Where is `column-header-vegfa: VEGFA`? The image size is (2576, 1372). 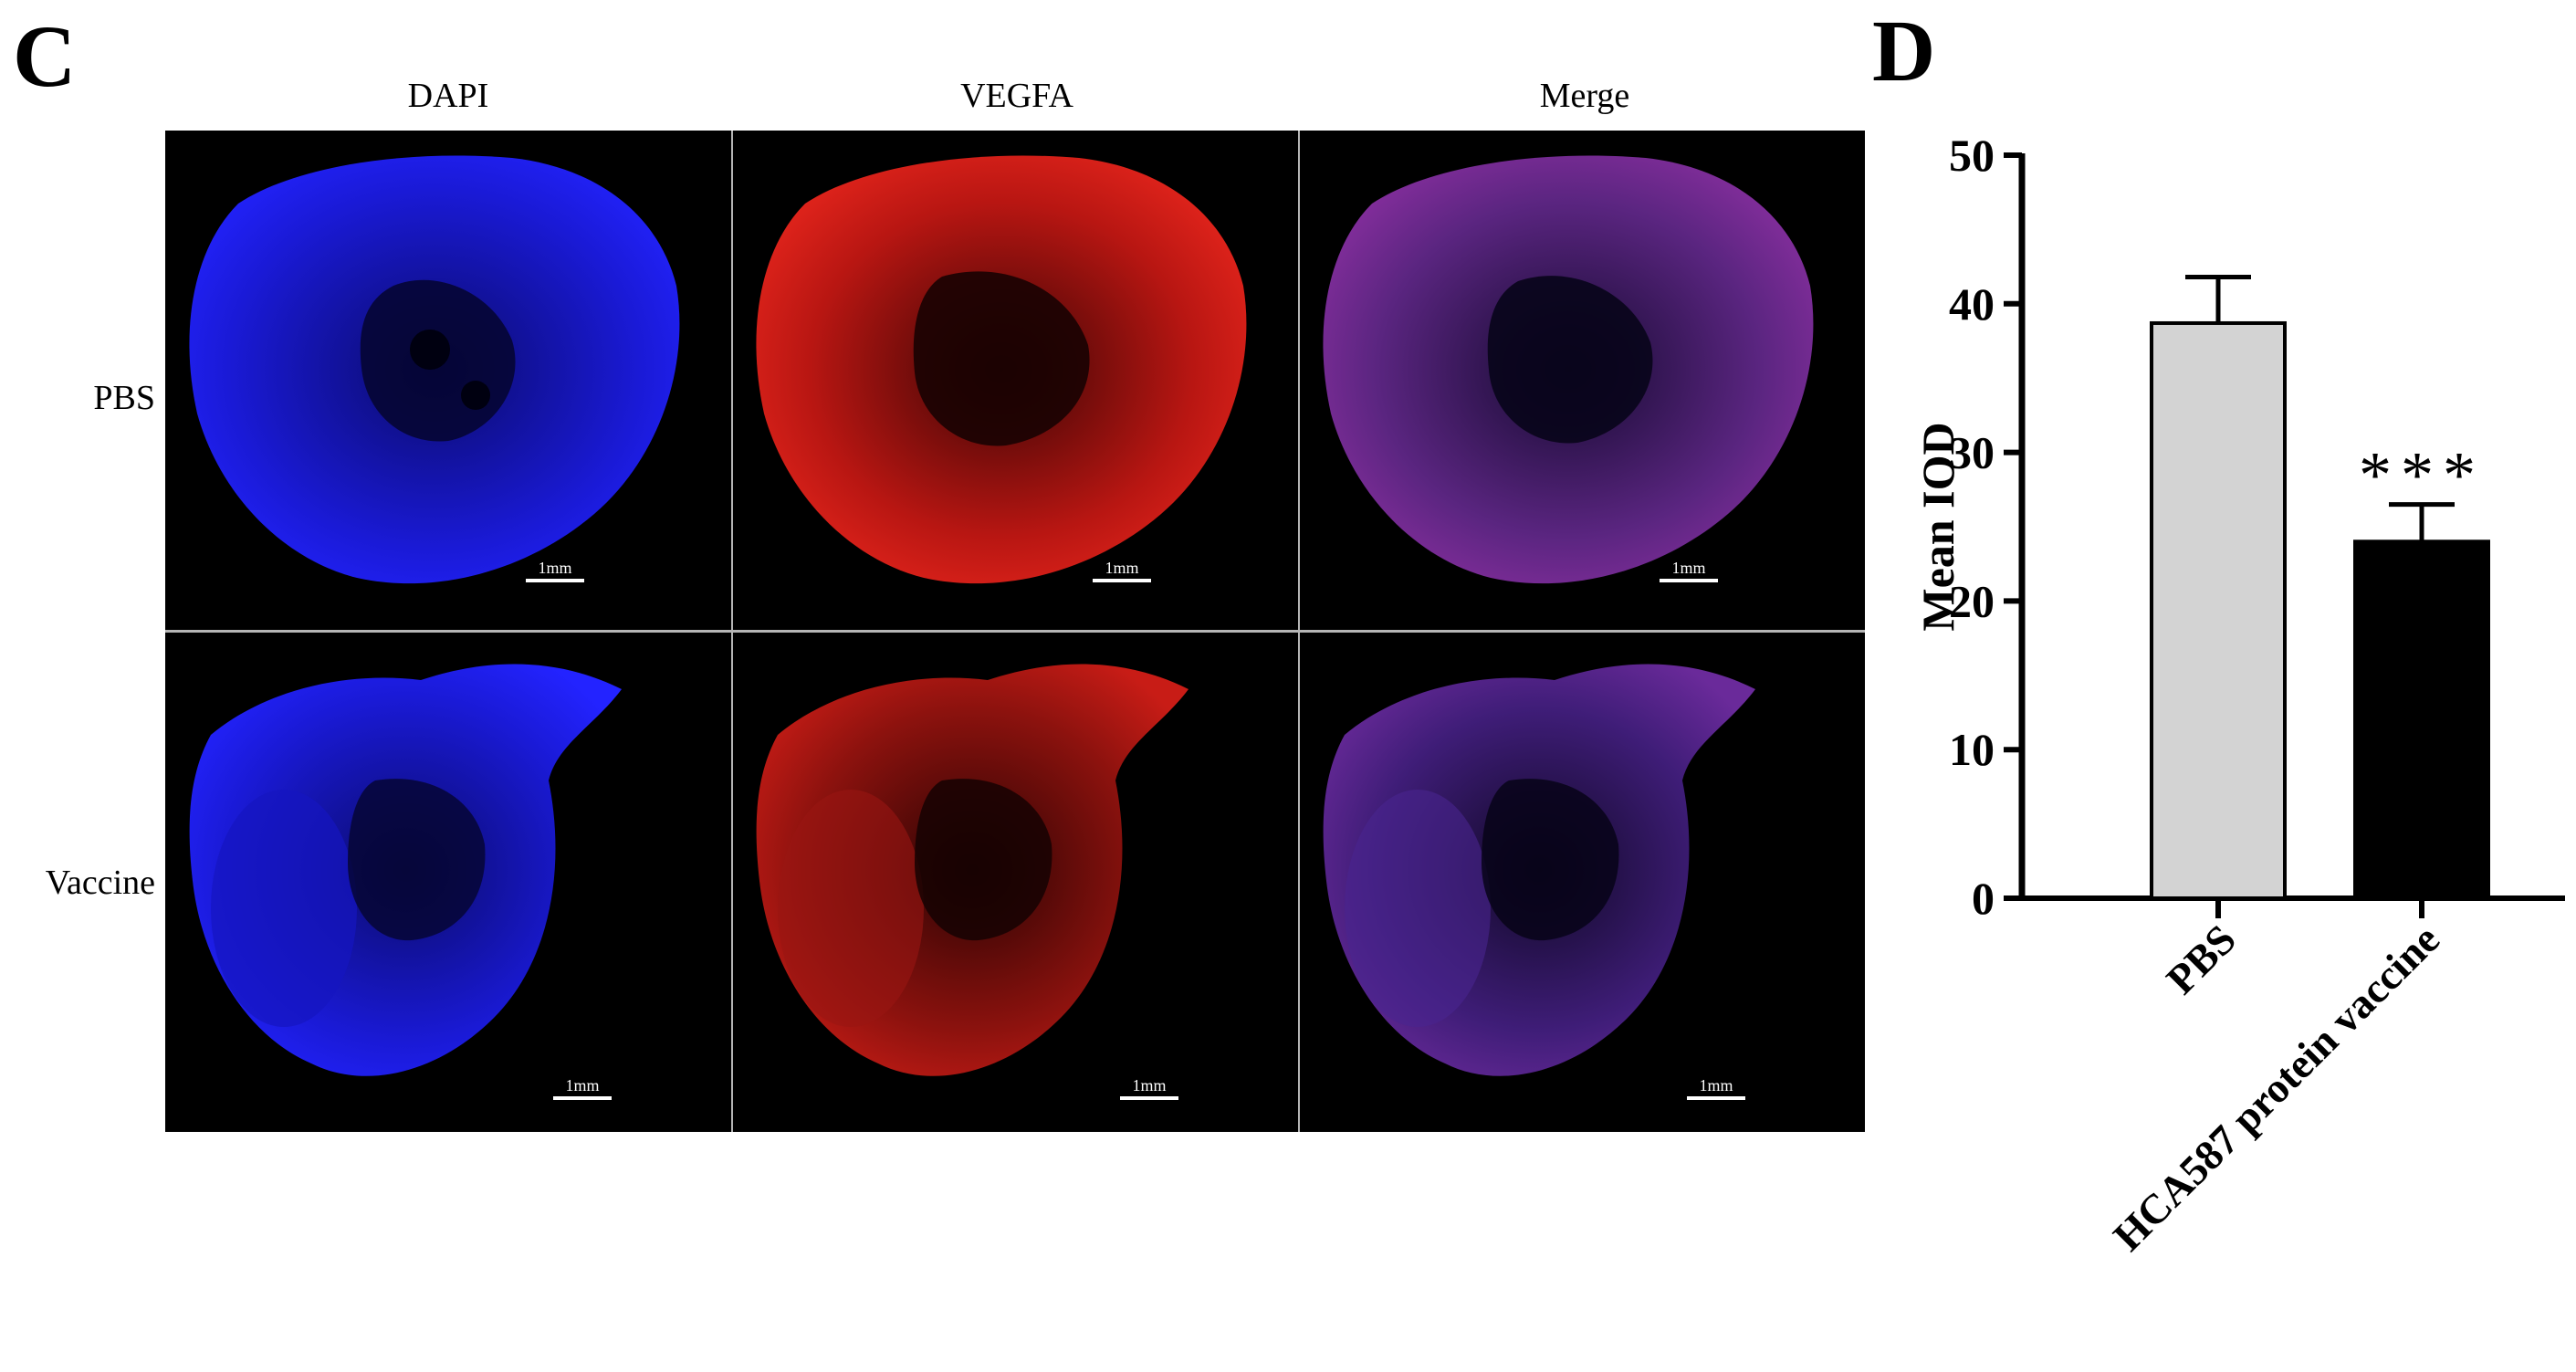
column-header-vegfa: VEGFA is located at coordinates (1016, 96).